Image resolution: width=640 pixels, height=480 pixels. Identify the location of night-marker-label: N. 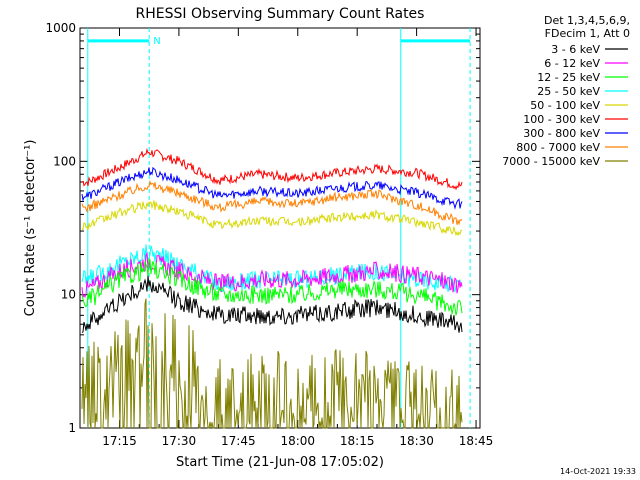
(156, 41).